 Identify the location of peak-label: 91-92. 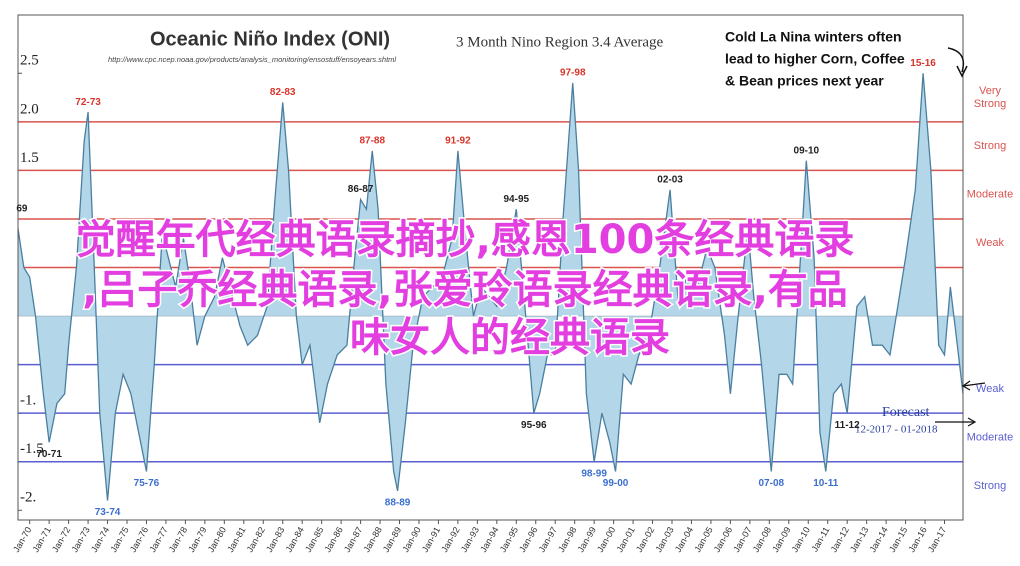
(458, 141).